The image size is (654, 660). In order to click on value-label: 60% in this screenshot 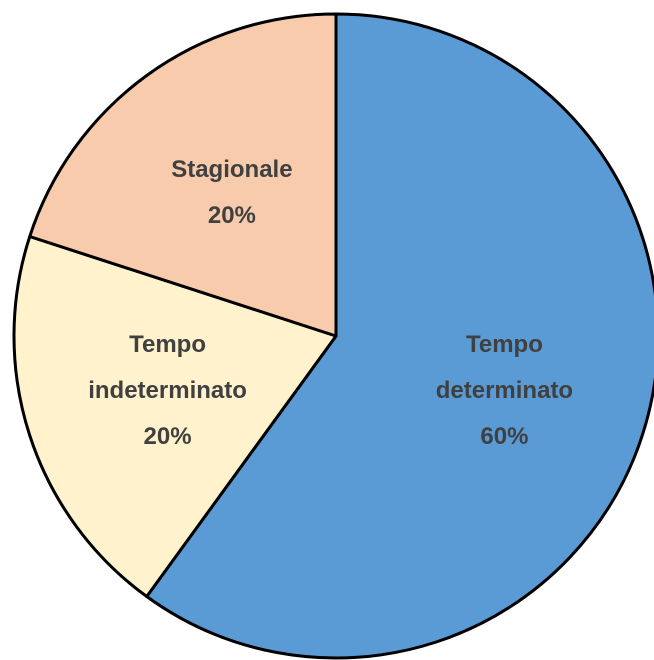, I will do `click(504, 436)`.